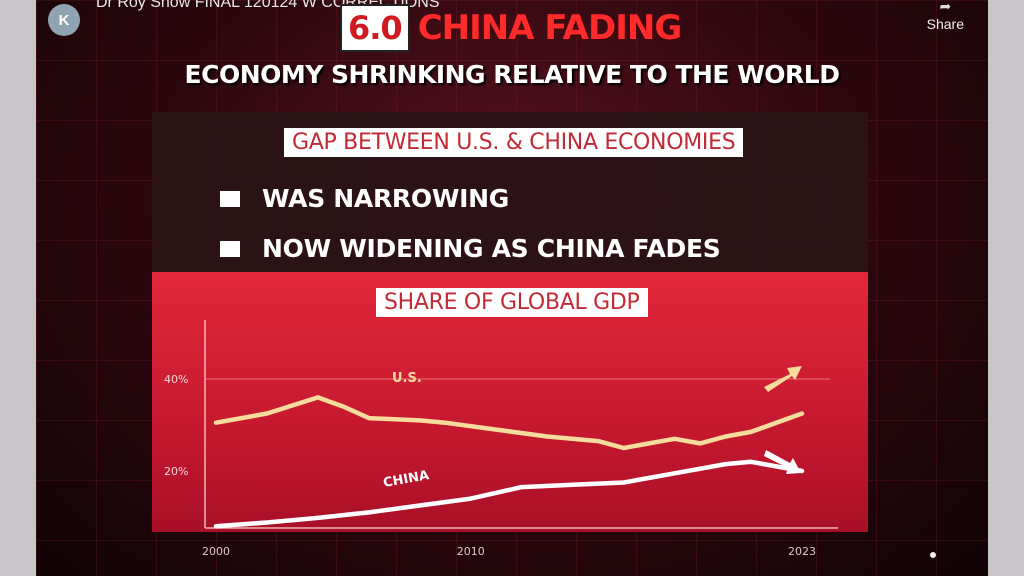 This screenshot has width=1024, height=576. Describe the element at coordinates (782, 462) in the screenshot. I see `down-trend-arrow-icon` at that location.